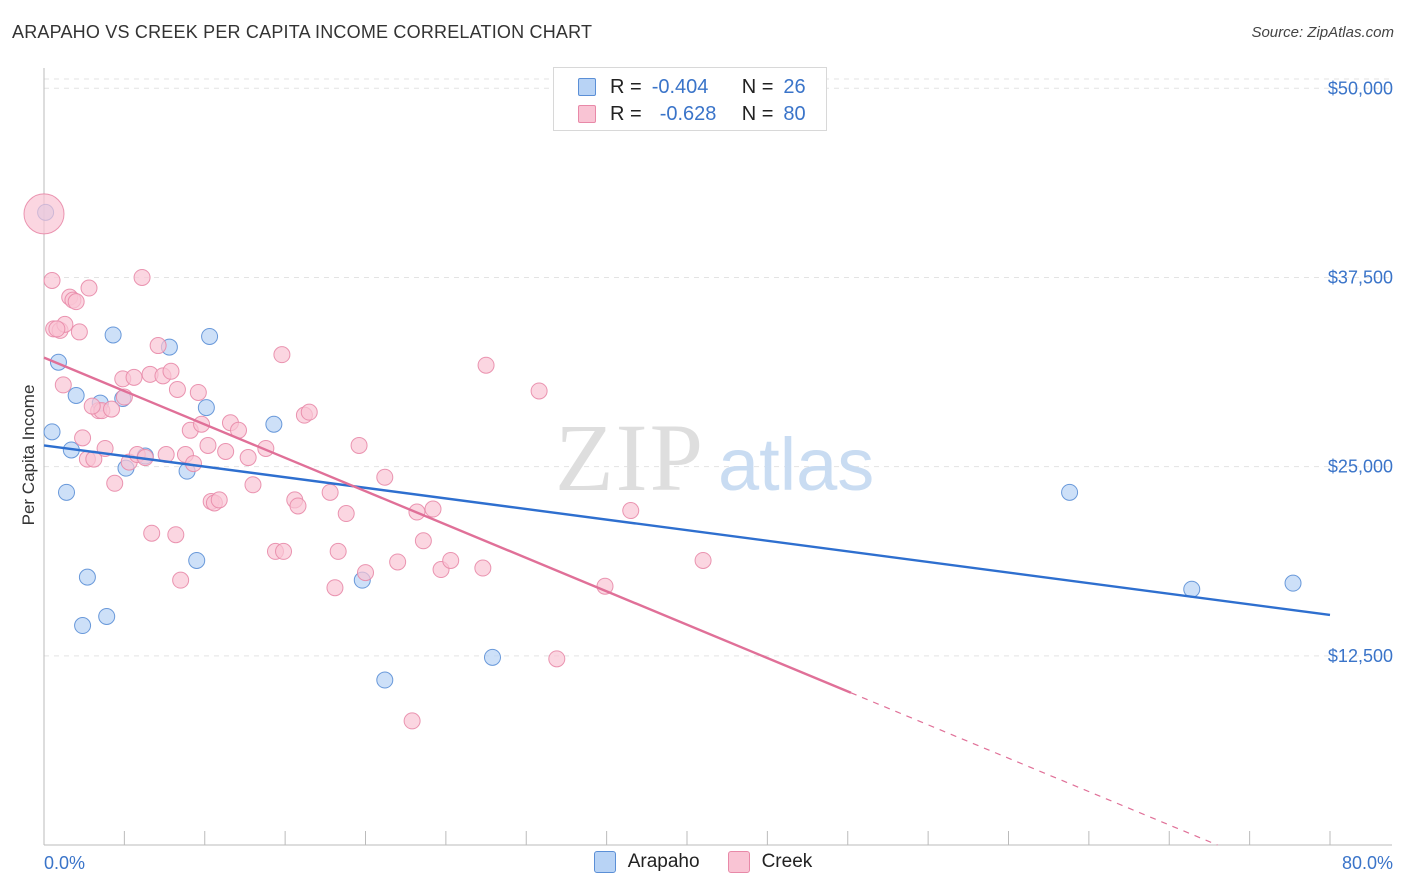  Describe the element at coordinates (757, 113) in the screenshot. I see `creek-n-label: N =` at that location.